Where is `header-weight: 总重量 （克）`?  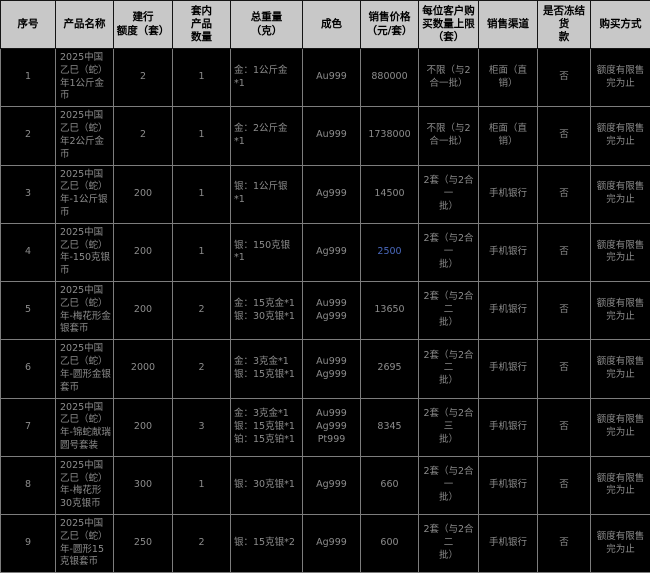 header-weight: 总重量 （克） is located at coordinates (267, 25).